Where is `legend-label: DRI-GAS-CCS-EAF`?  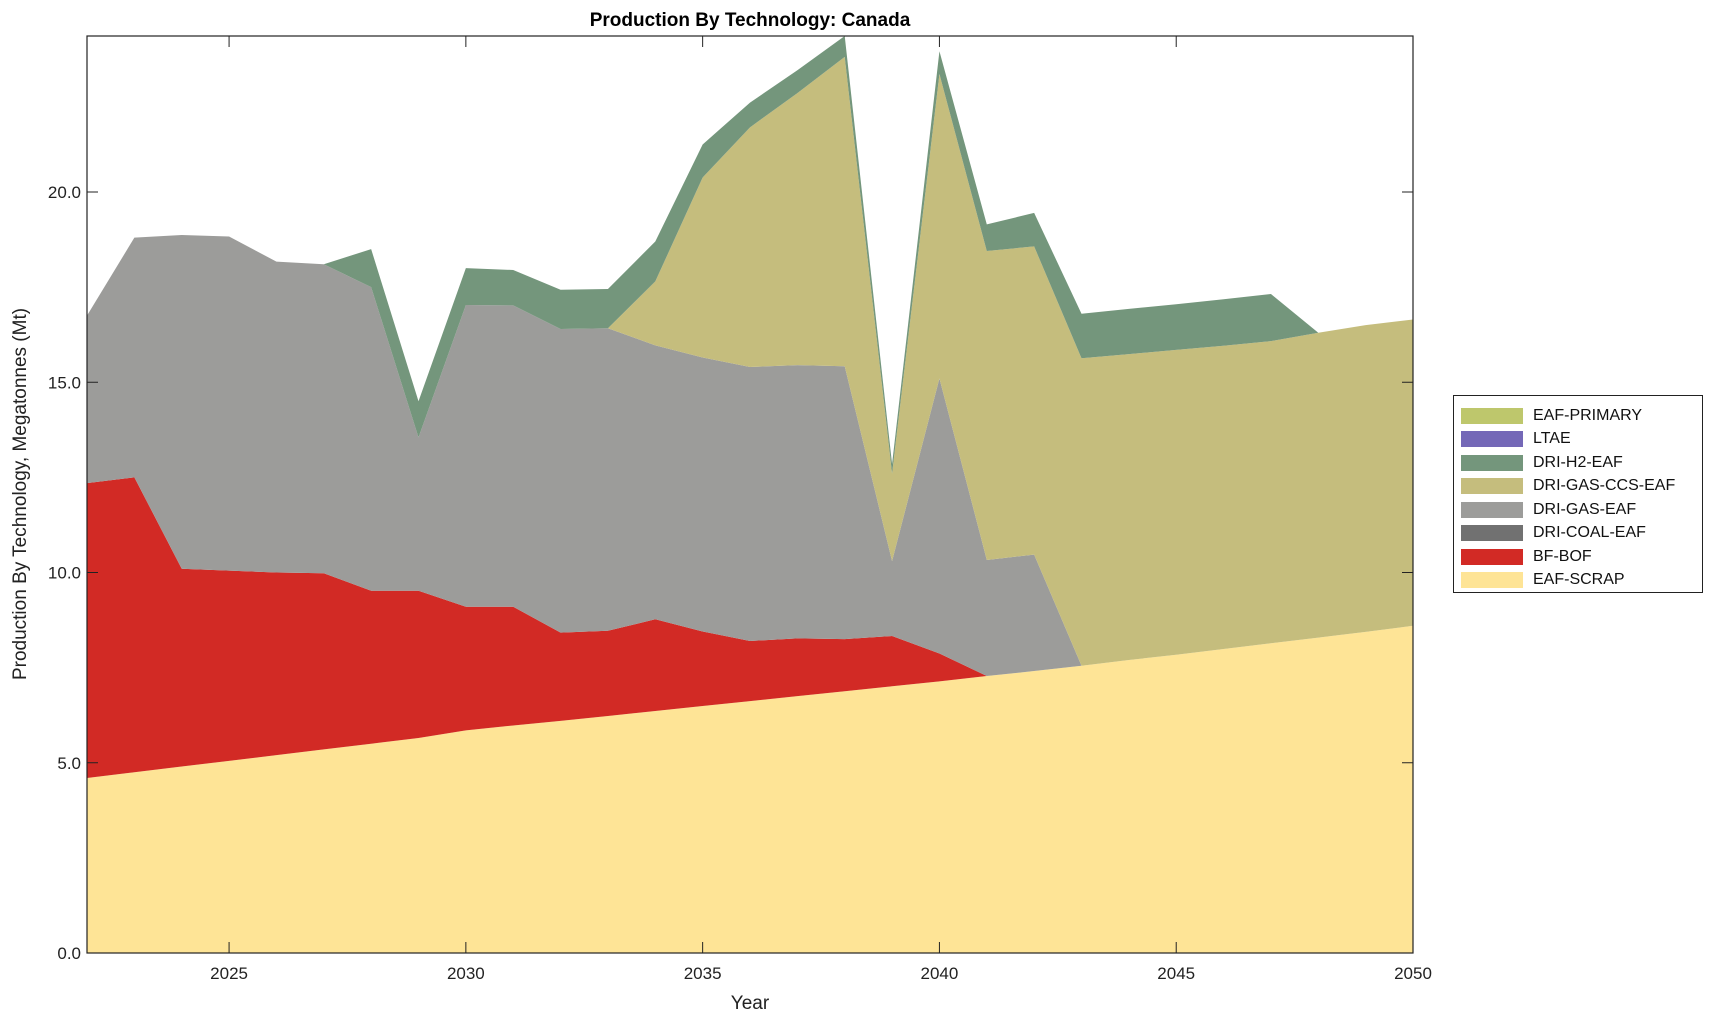
legend-label: DRI-GAS-CCS-EAF is located at coordinates (1604, 486).